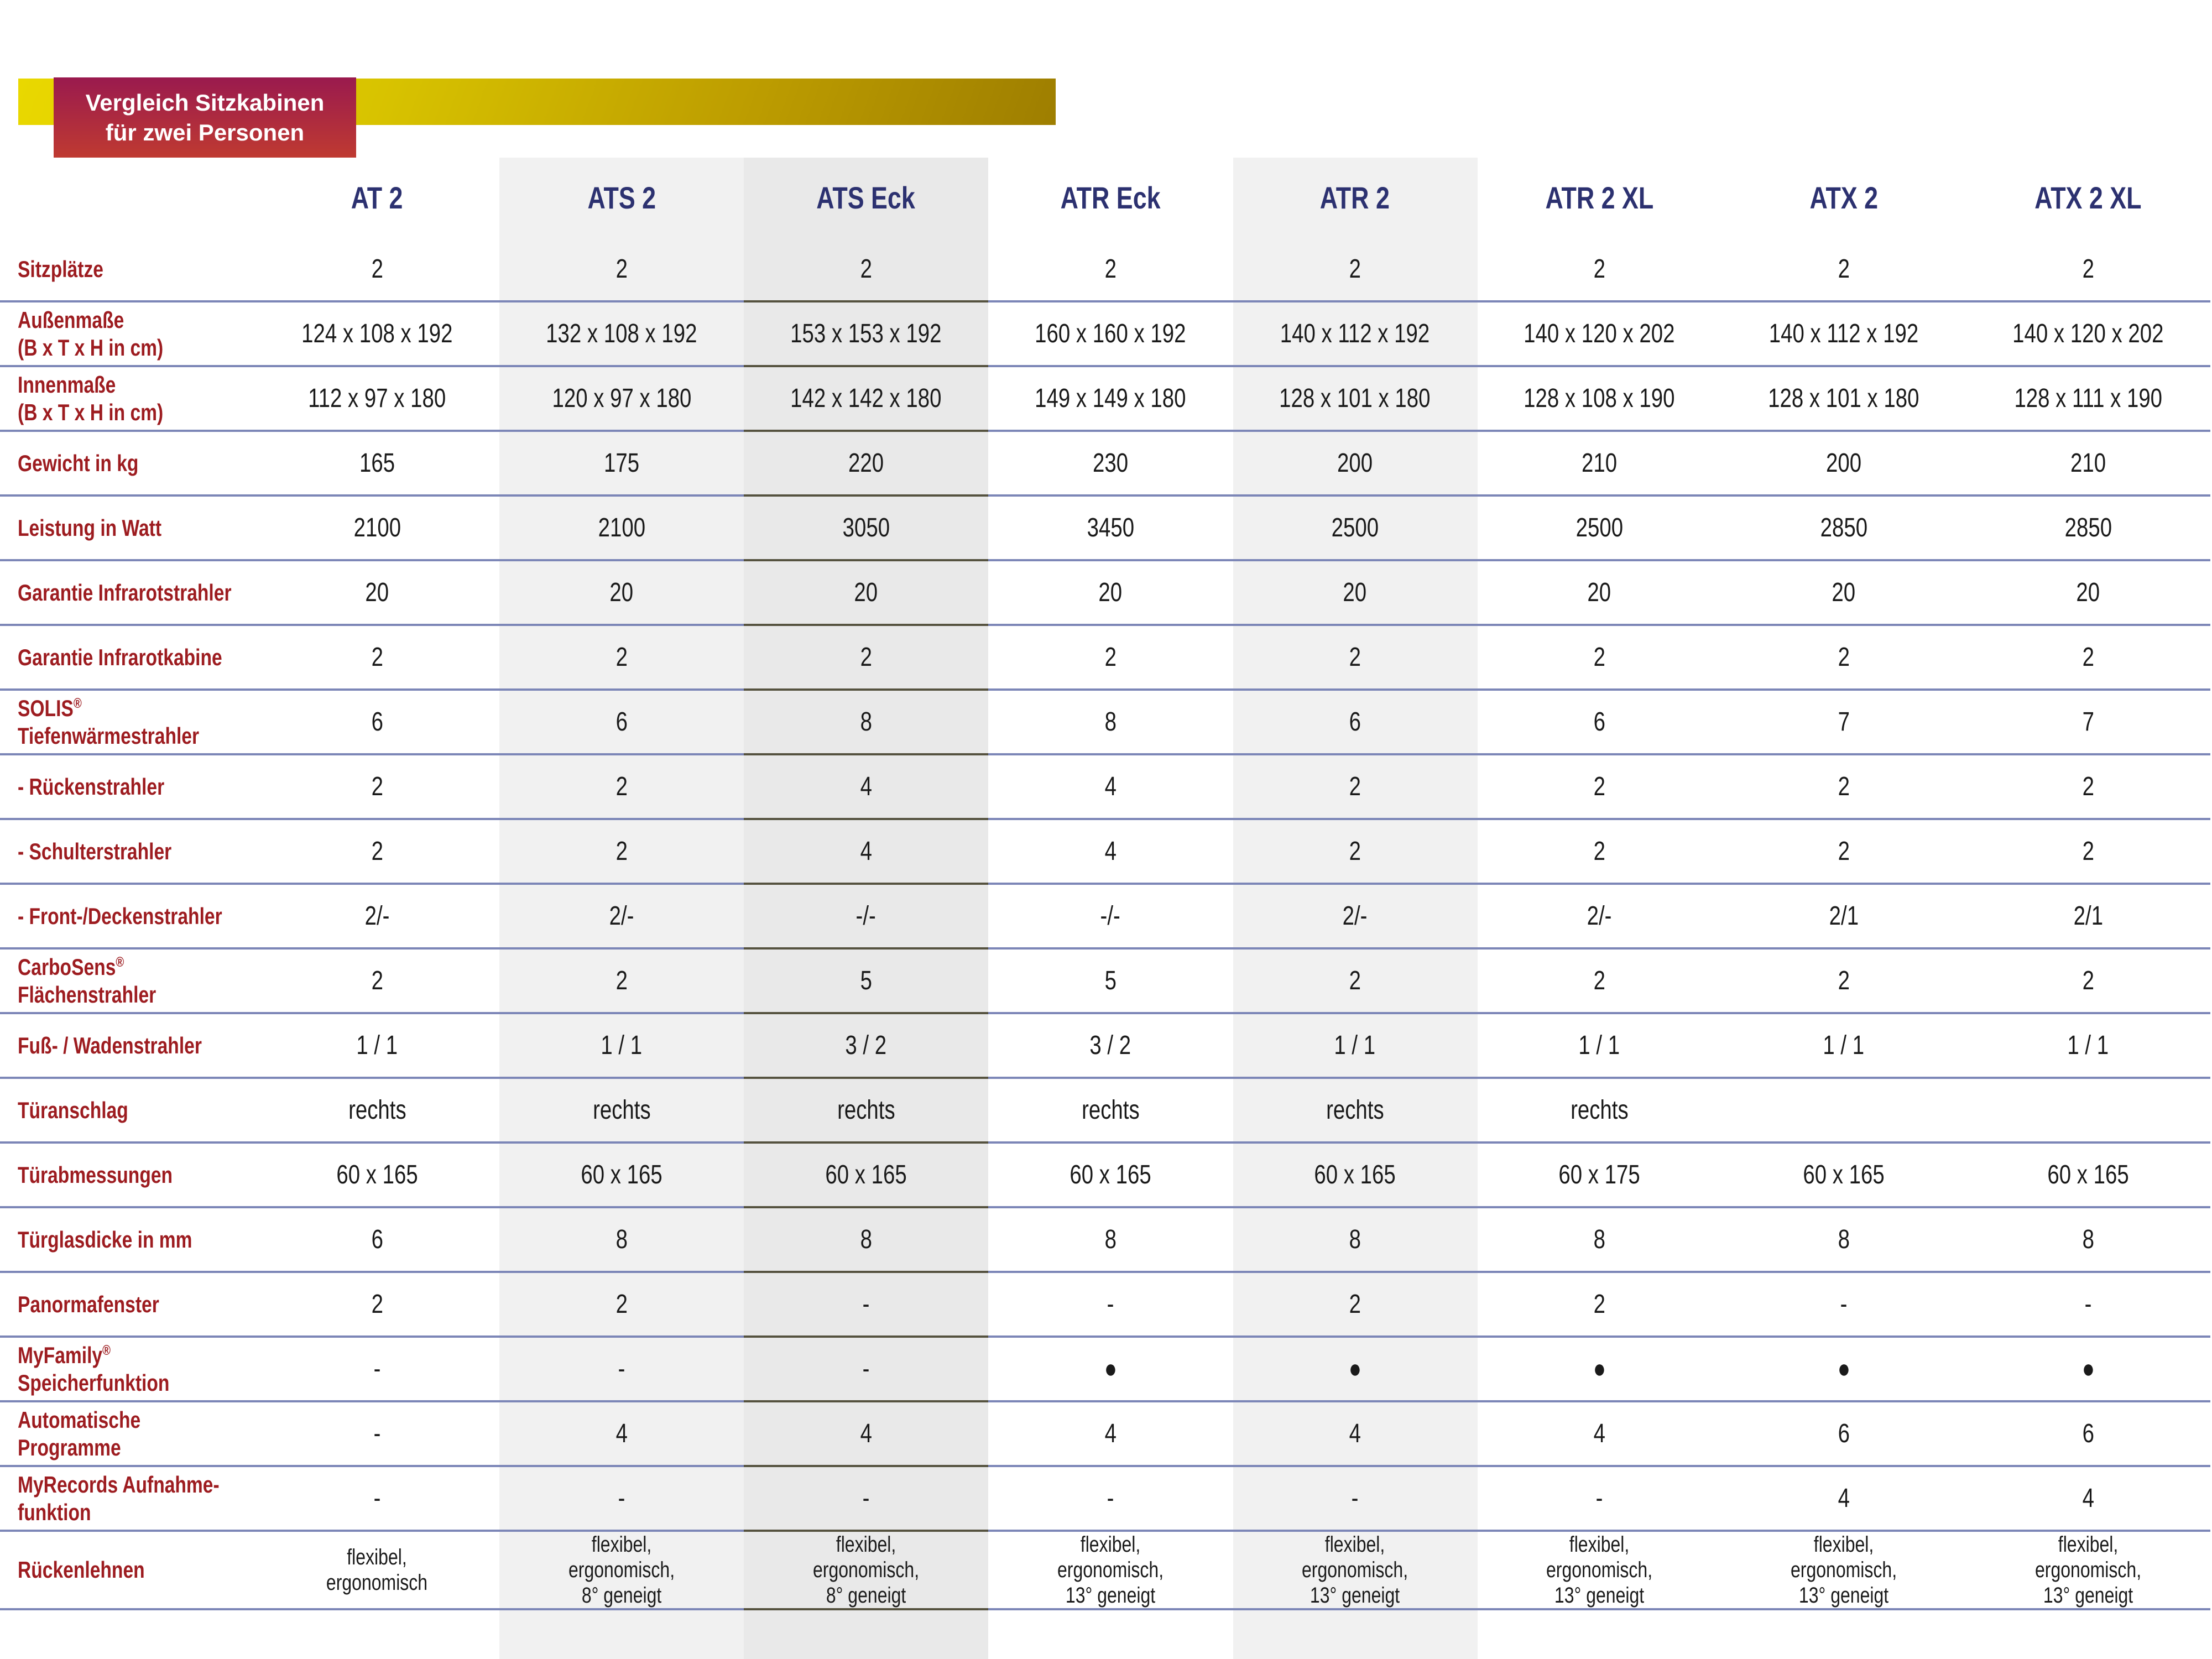 The image size is (2212, 1659). Describe the element at coordinates (1110, 1370) in the screenshot. I see `table-cell: ●` at that location.